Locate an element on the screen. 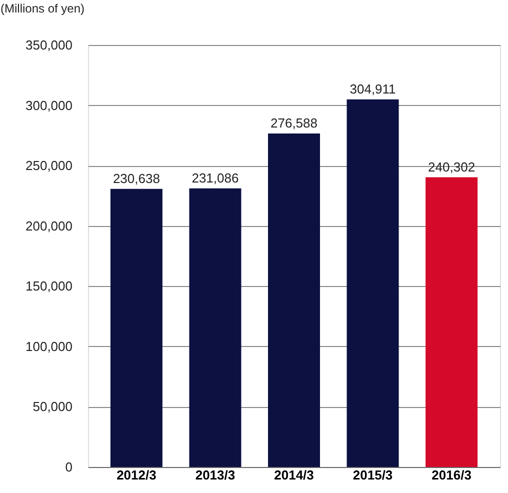  y-tick-label: 50,000 is located at coordinates (52, 406).